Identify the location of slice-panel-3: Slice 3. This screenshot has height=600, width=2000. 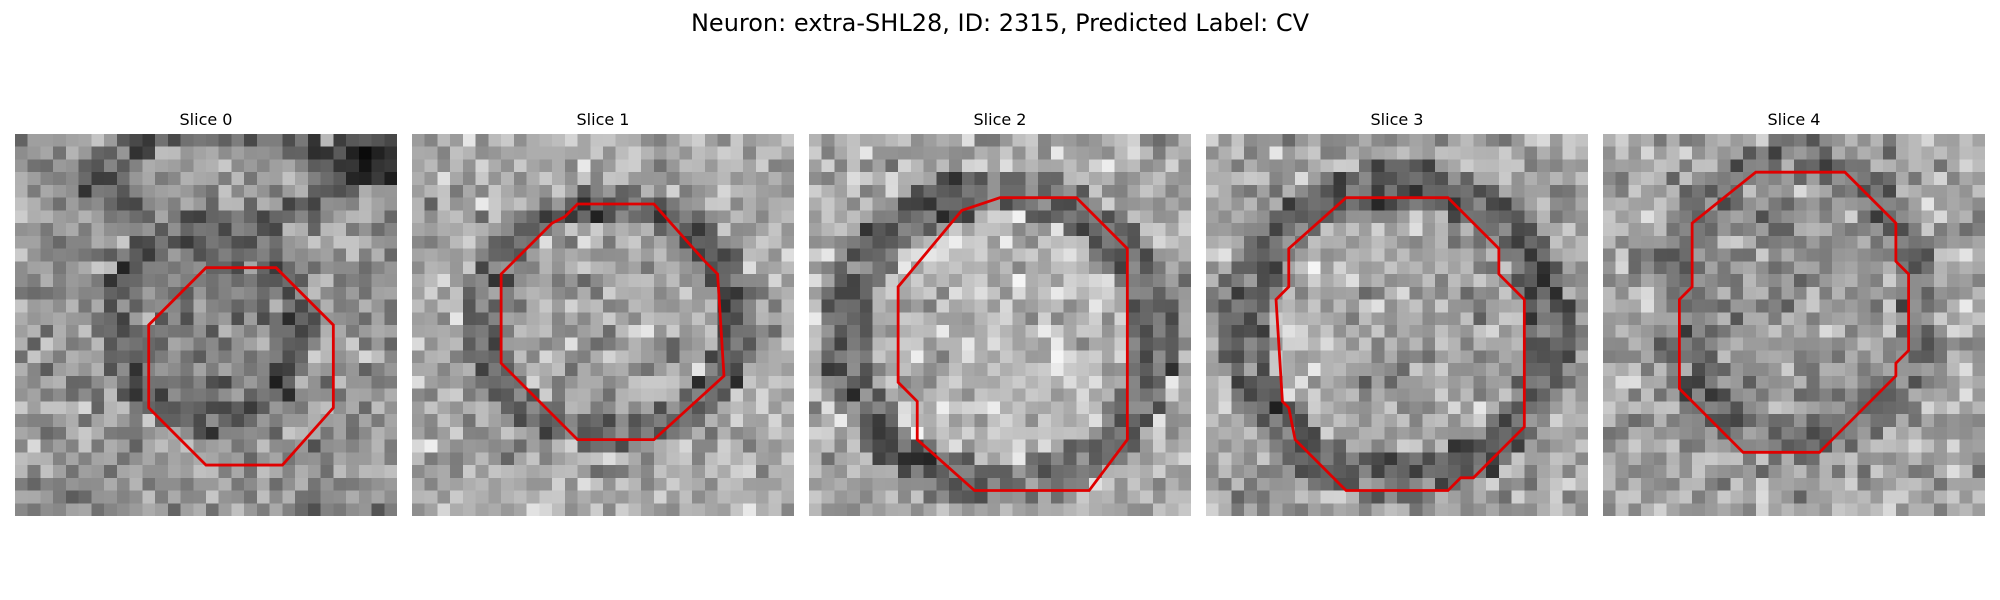
(1397, 313).